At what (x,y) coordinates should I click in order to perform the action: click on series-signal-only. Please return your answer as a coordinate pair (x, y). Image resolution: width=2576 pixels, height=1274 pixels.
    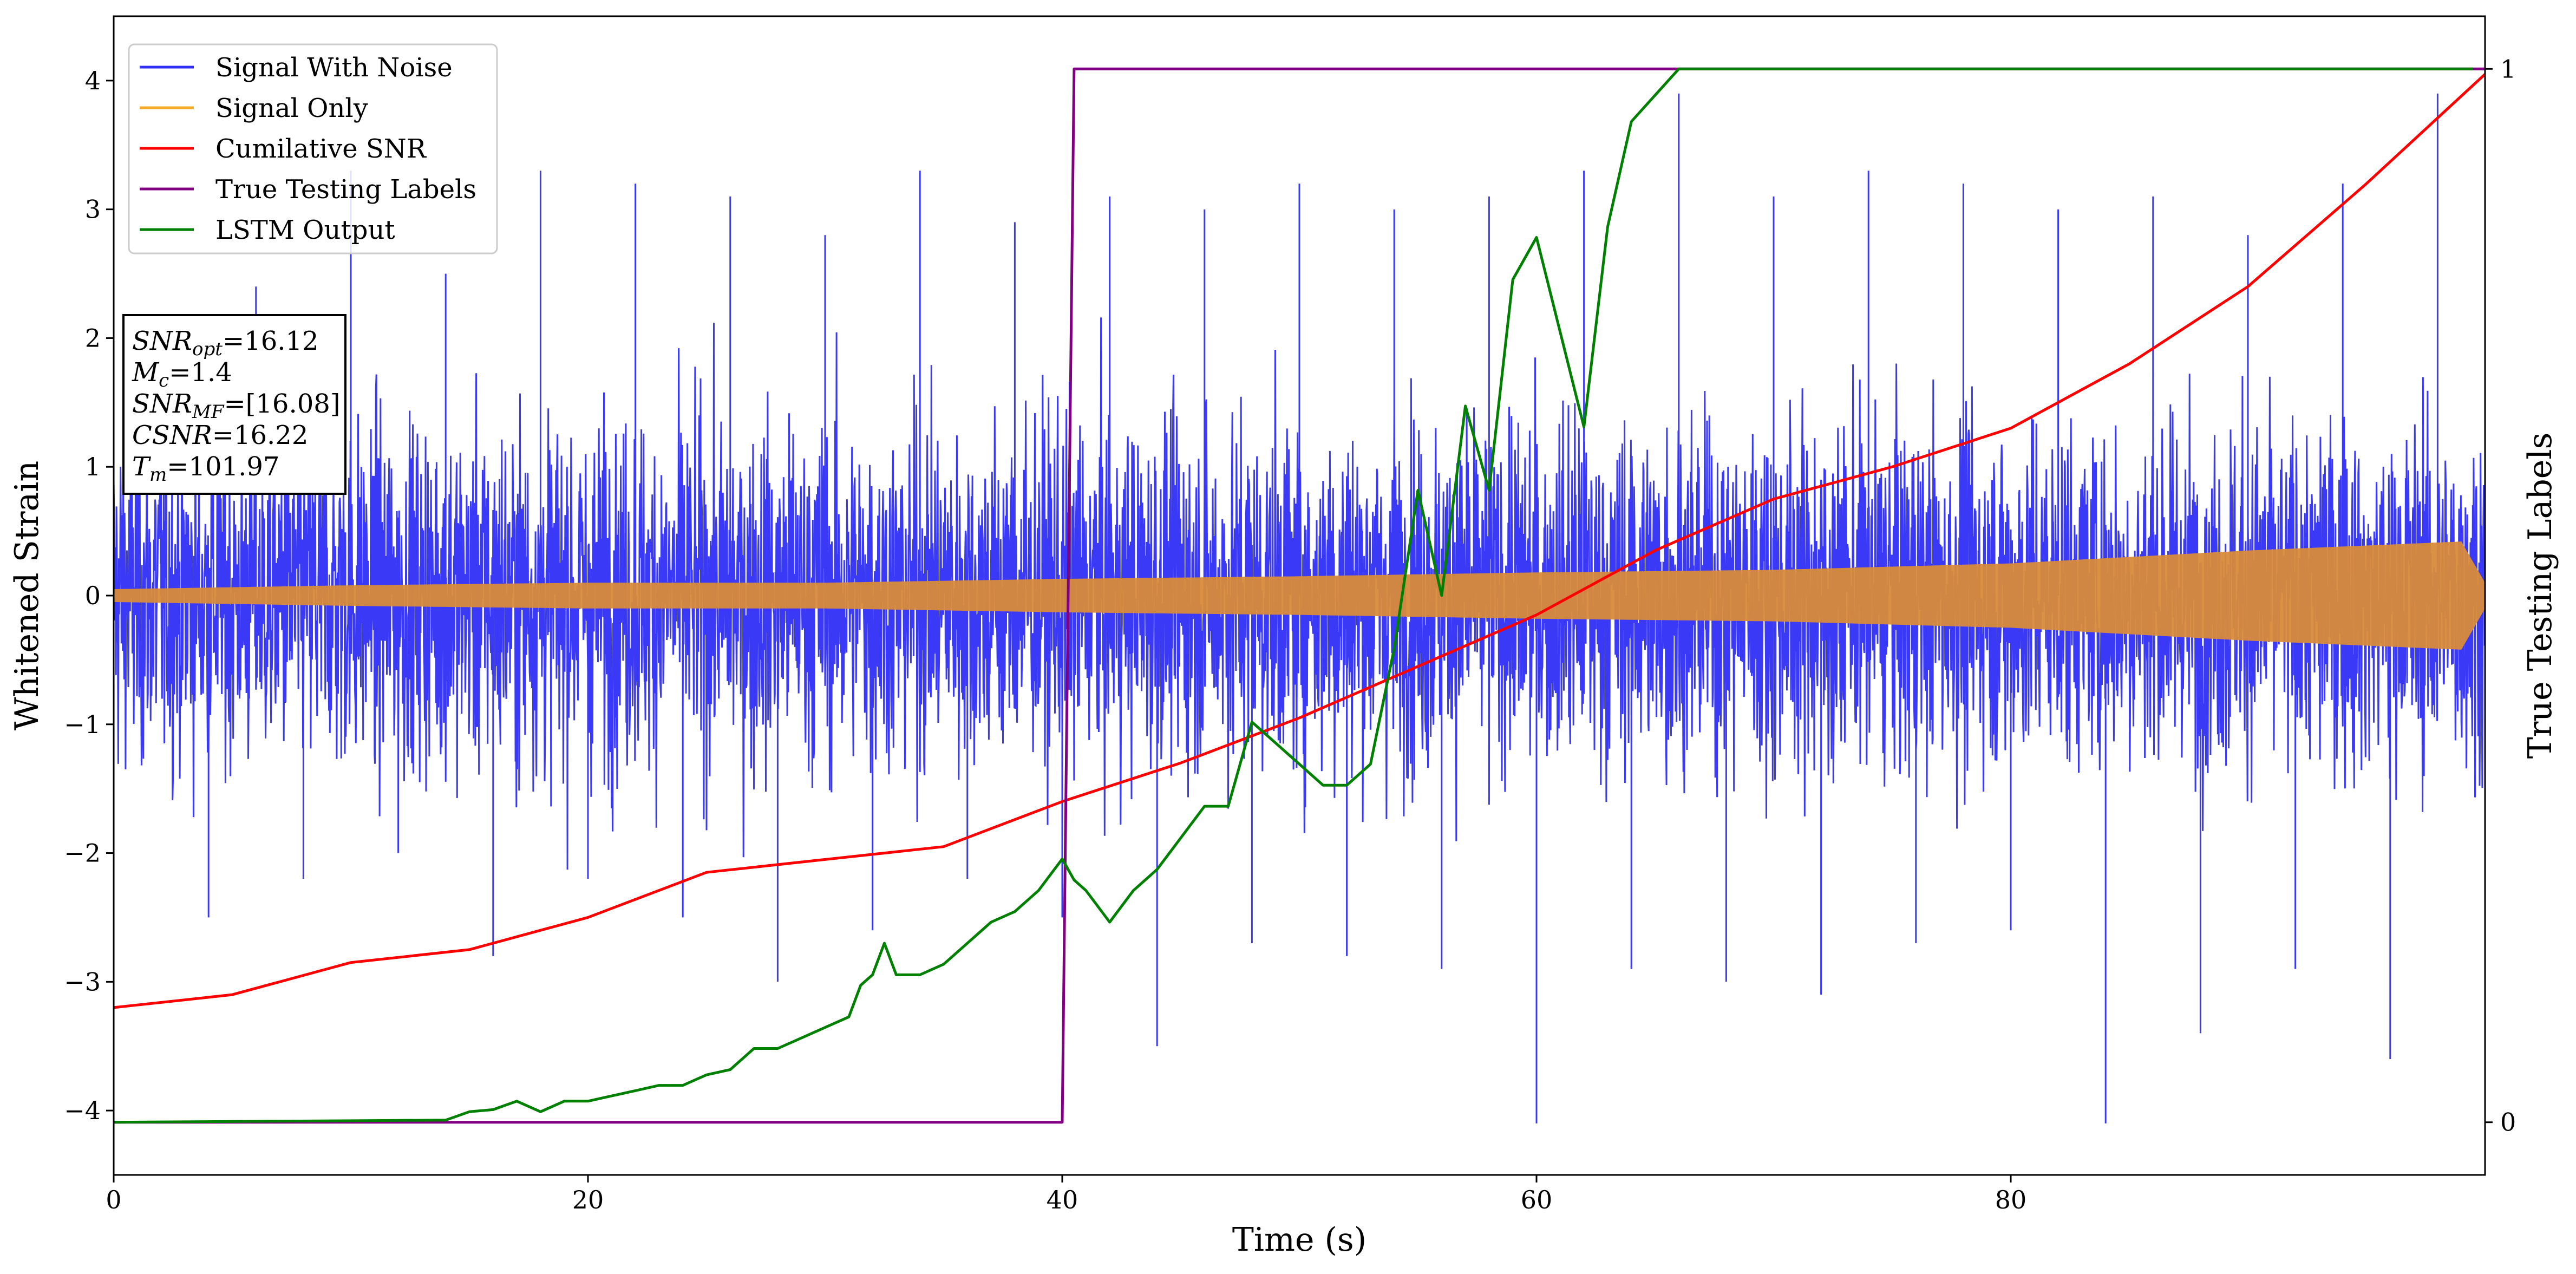
    Looking at the image, I should click on (1300, 595).